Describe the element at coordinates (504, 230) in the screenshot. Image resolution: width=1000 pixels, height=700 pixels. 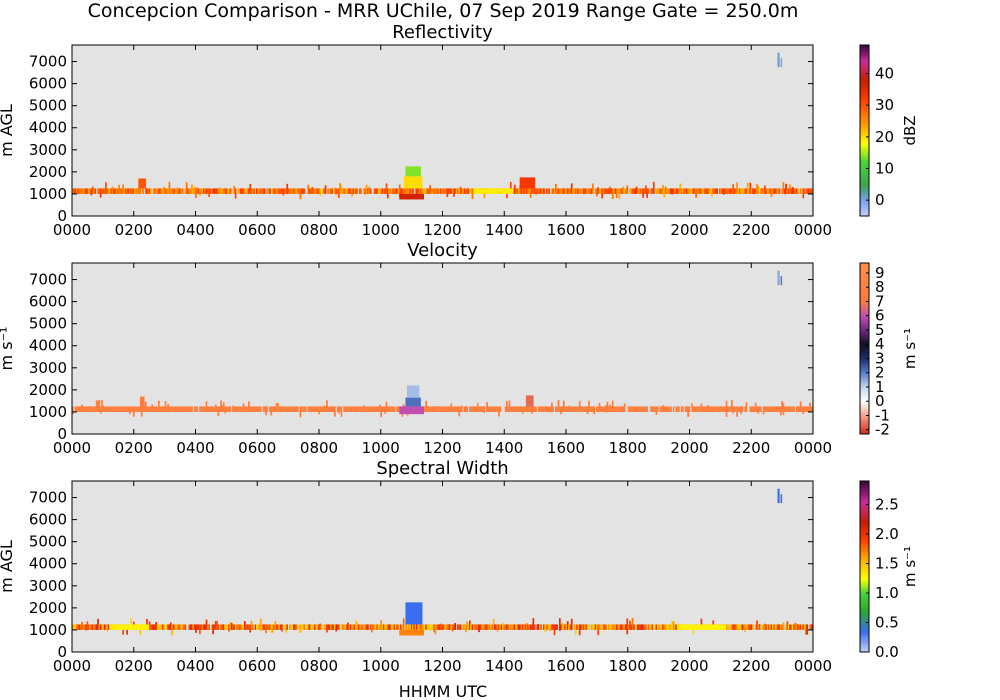
I see `x-tick-label: 1400` at that location.